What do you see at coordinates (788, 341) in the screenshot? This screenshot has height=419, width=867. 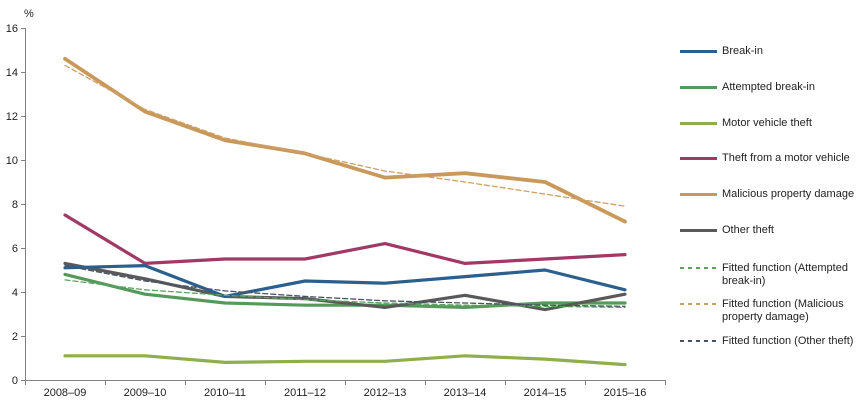 I see `legend-label: Fitted function (Other theft)` at bounding box center [788, 341].